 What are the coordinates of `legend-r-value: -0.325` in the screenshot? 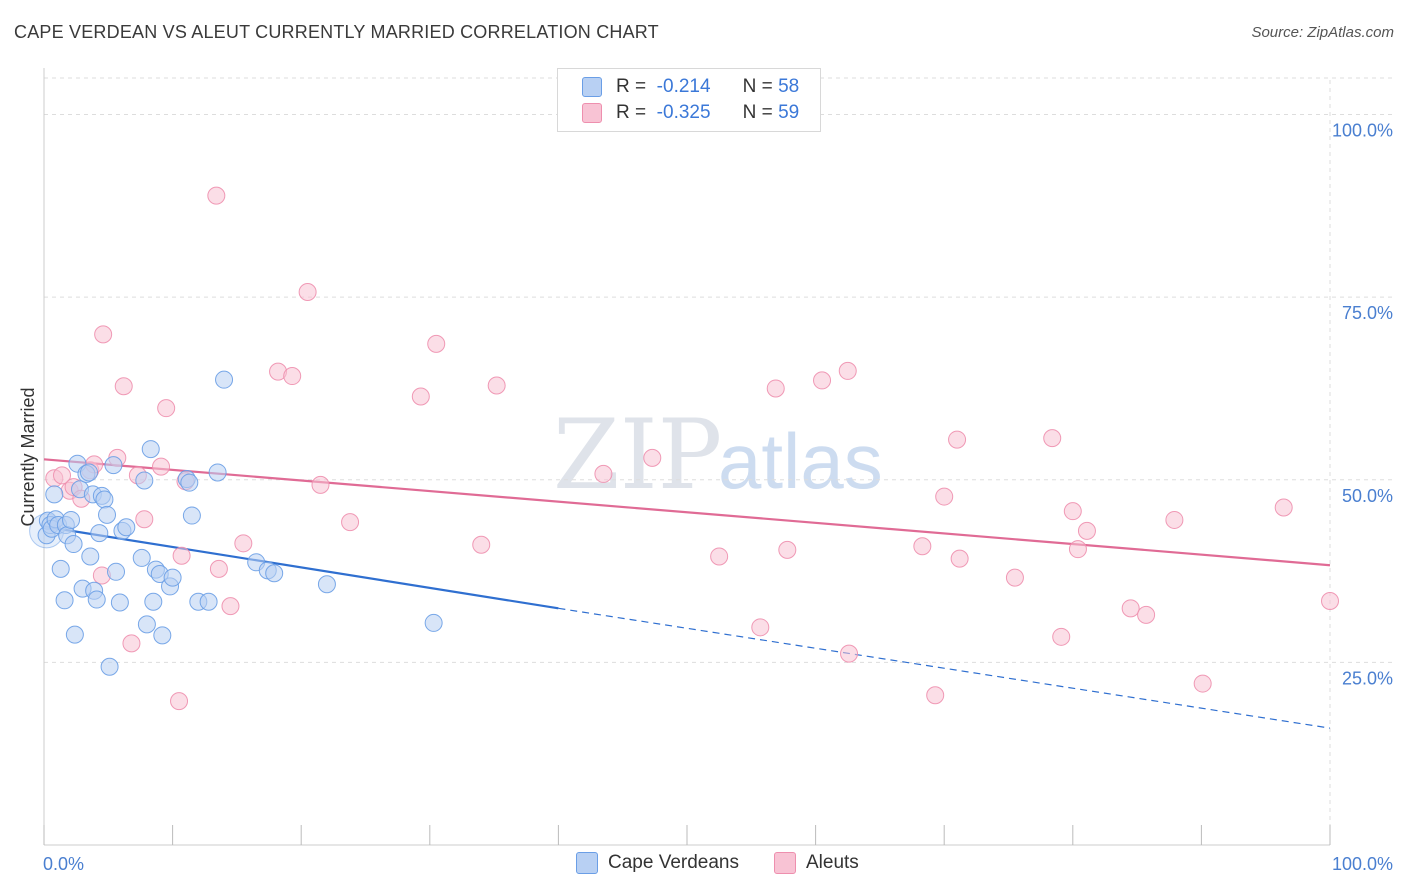 It's located at (683, 112).